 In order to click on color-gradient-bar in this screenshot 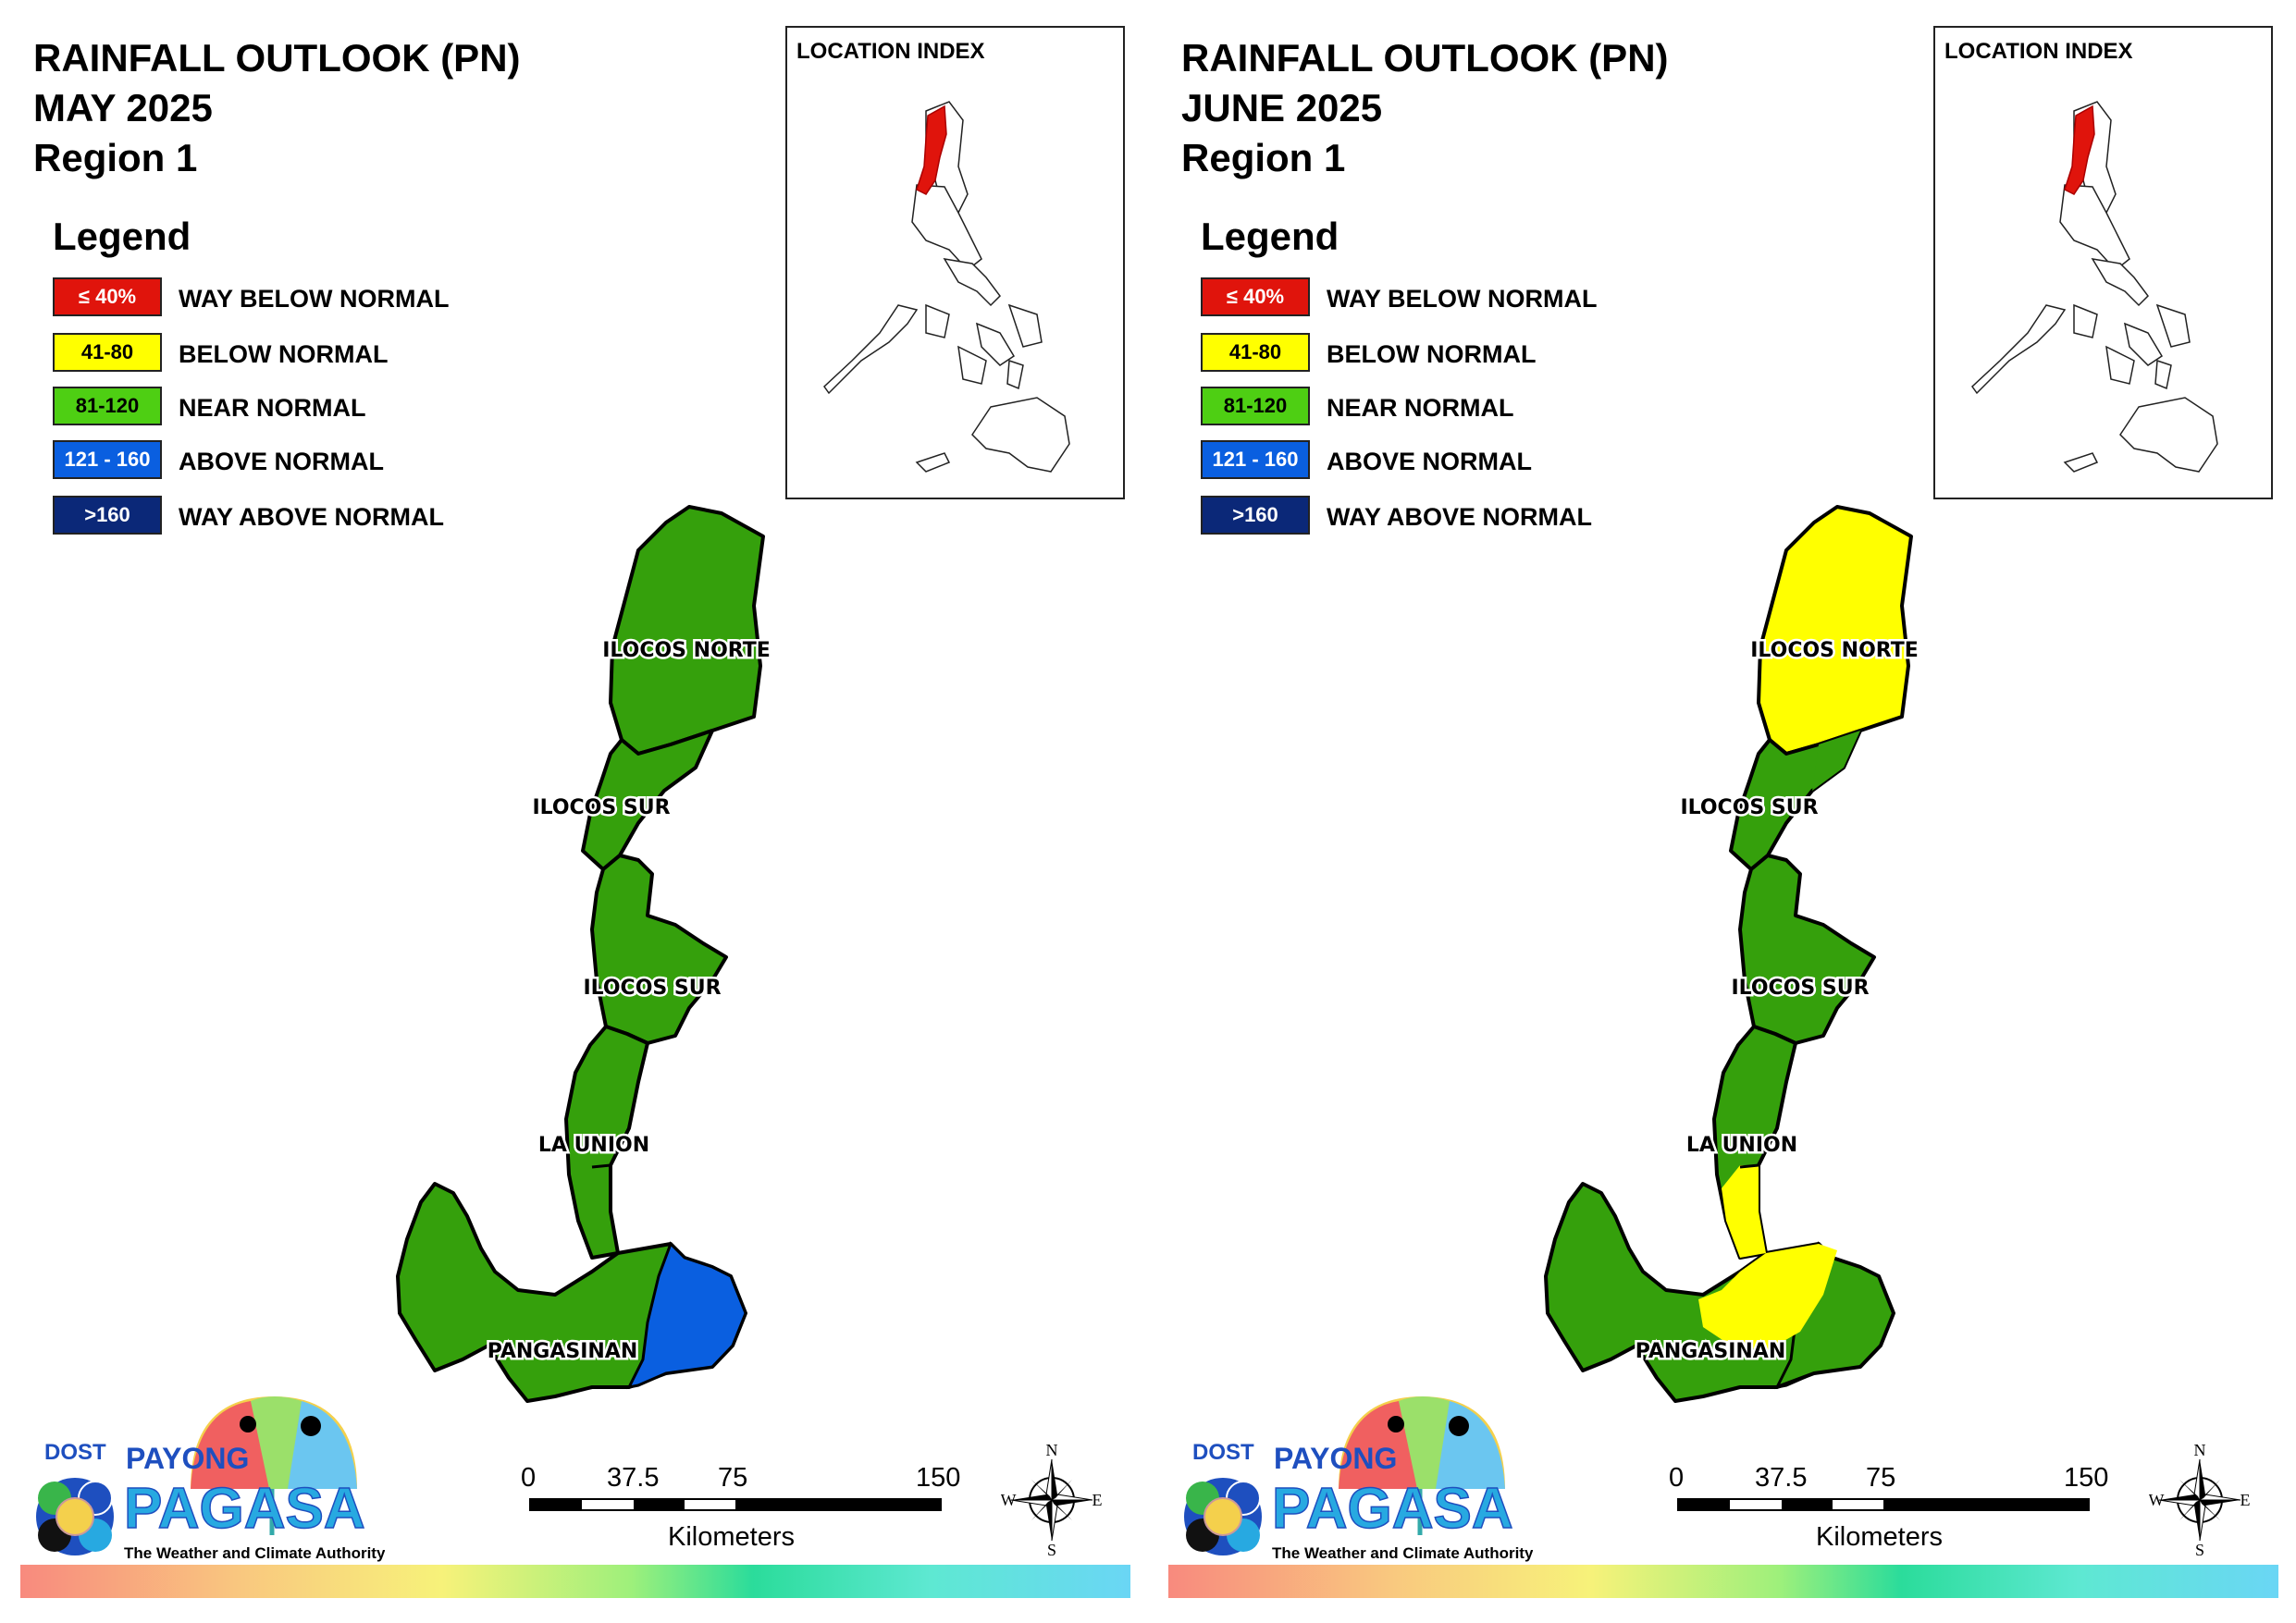, I will do `click(575, 1581)`.